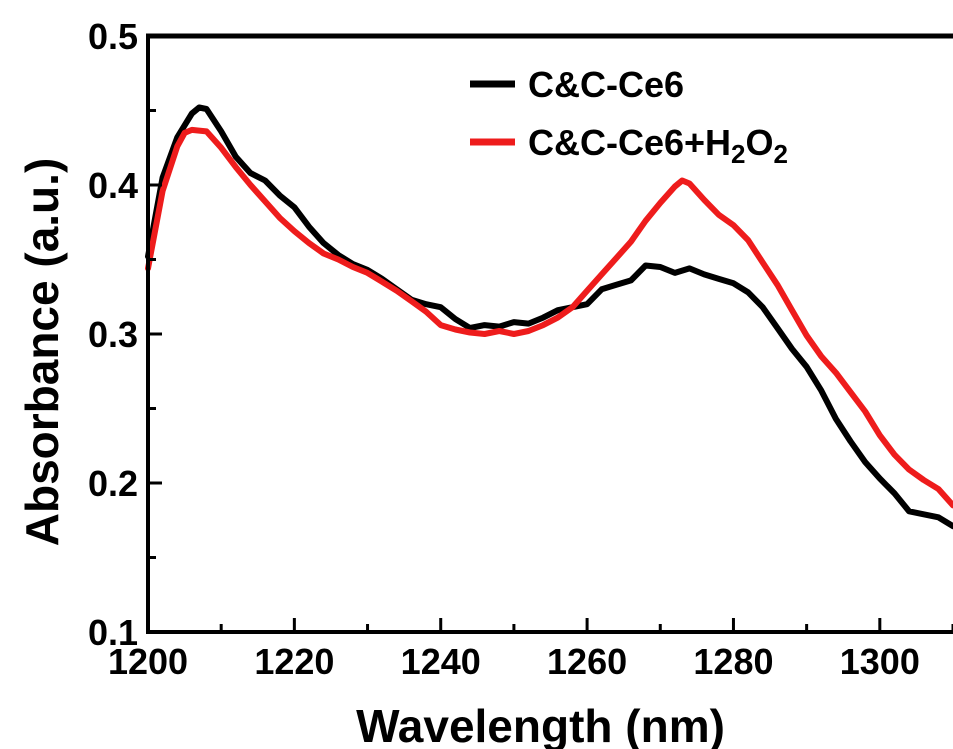  What do you see at coordinates (733, 661) in the screenshot?
I see `x-tick-label: 1280` at bounding box center [733, 661].